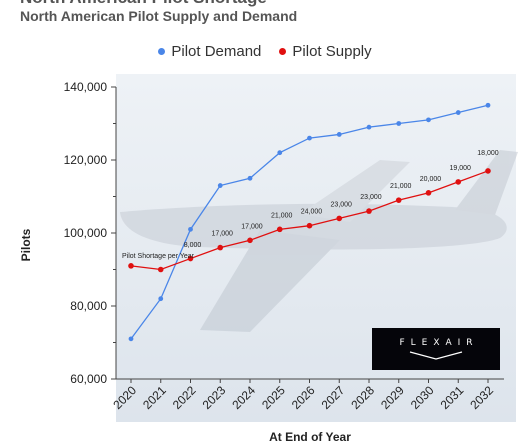 This screenshot has height=444, width=530. I want to click on y-axis-label: Pilots, so click(26, 245).